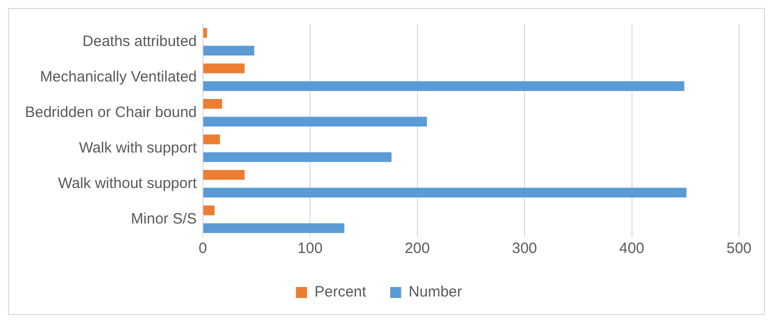 The image size is (773, 323). What do you see at coordinates (110, 112) in the screenshot?
I see `y-tick-label: Bedridden or Chair bound` at bounding box center [110, 112].